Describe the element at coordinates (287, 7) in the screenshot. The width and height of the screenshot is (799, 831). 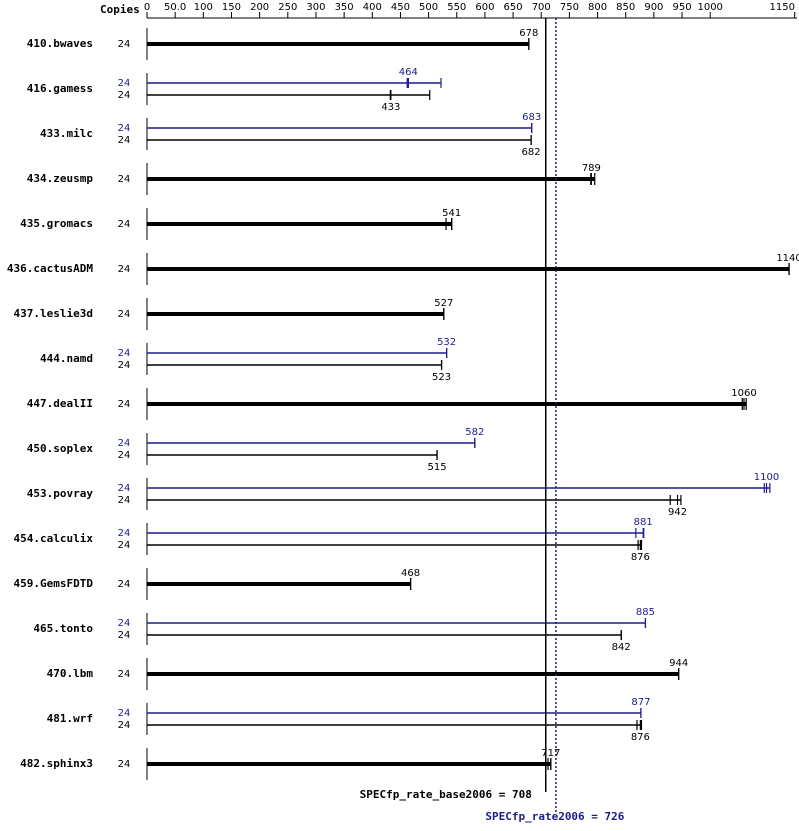
I see `x-tick-label: 250` at that location.